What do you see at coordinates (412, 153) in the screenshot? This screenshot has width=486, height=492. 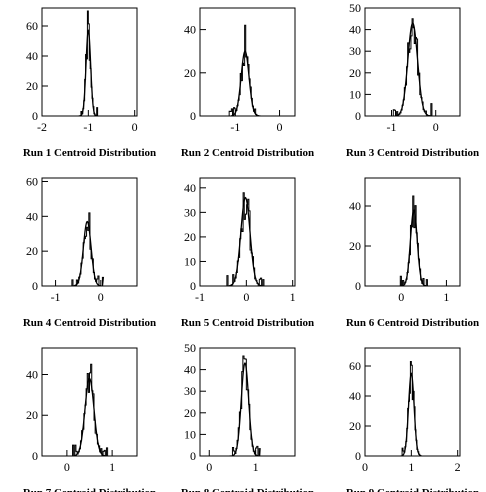 I see `panel-title: Run 3 Centroid Distribution` at bounding box center [412, 153].